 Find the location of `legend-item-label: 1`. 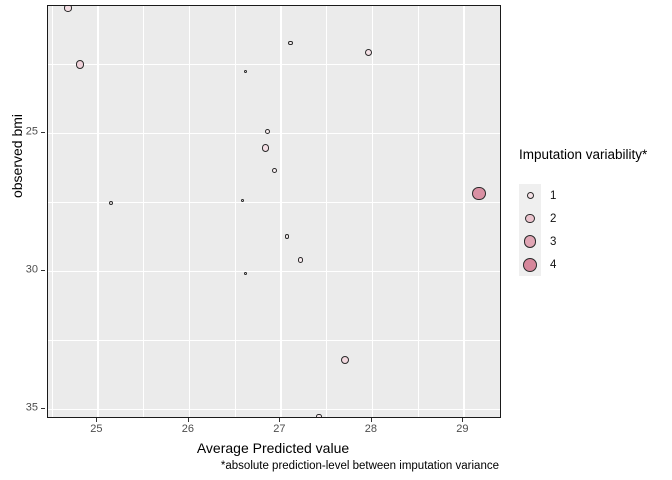

legend-item-label: 1 is located at coordinates (553, 195).